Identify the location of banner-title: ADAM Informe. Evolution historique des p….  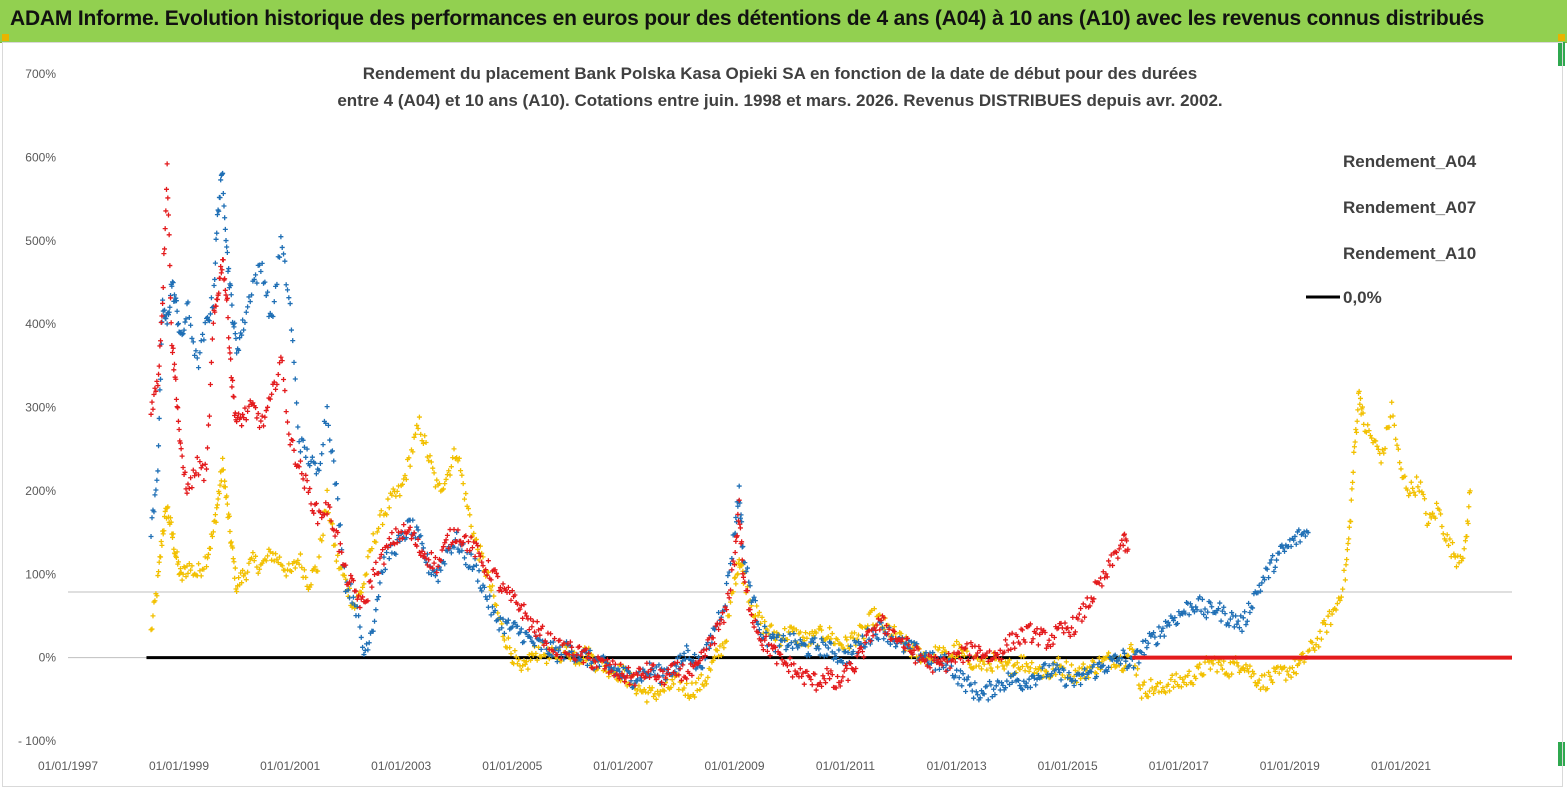
(747, 18).